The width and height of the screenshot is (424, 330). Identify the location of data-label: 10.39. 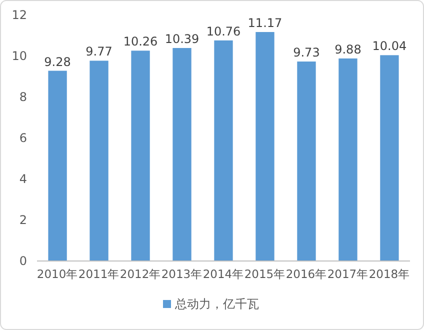
(182, 39).